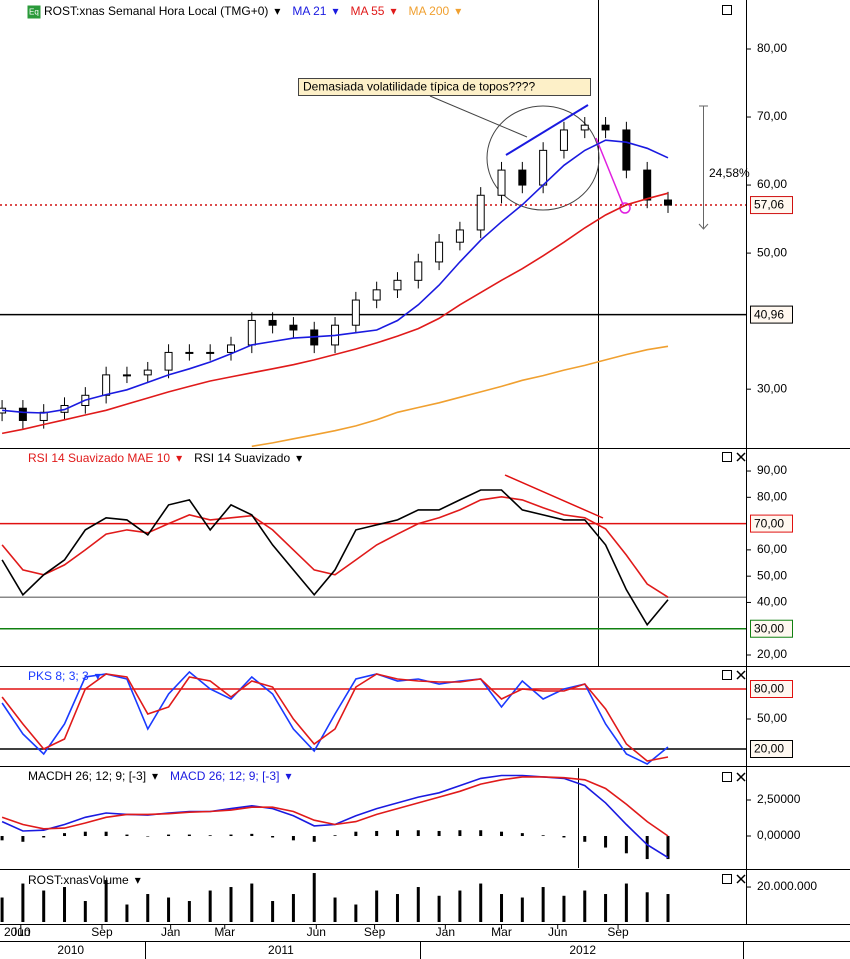 Image resolution: width=850 pixels, height=959 pixels. I want to click on y-tick-label: 60,00, so click(772, 184).